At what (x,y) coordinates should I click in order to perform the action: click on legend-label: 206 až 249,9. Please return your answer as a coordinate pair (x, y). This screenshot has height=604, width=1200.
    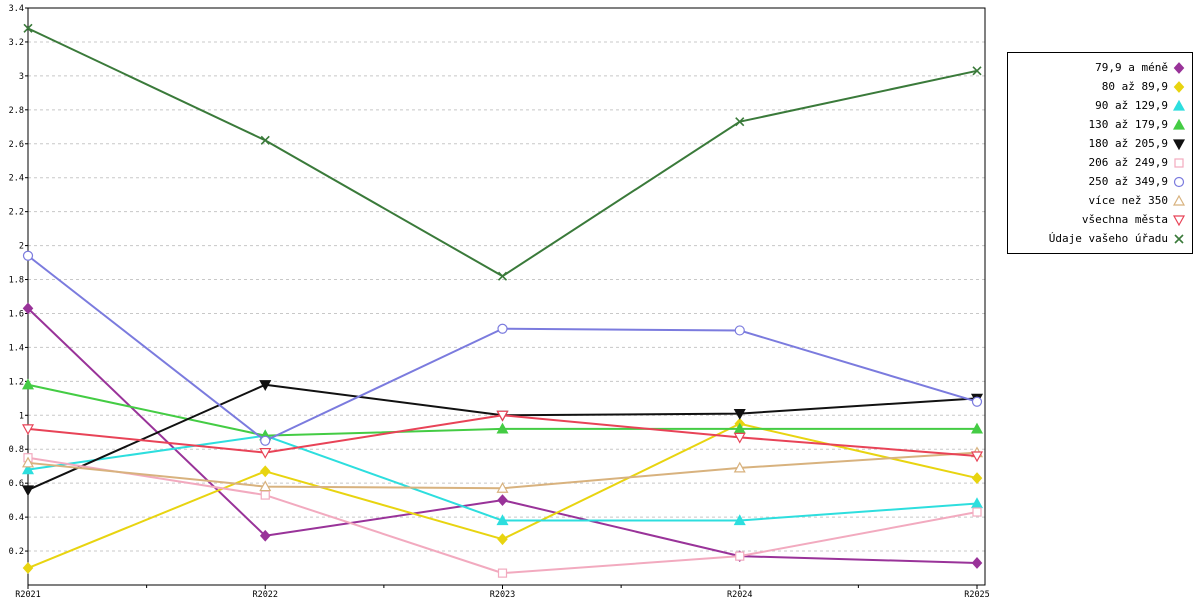
    Looking at the image, I should click on (1128, 162).